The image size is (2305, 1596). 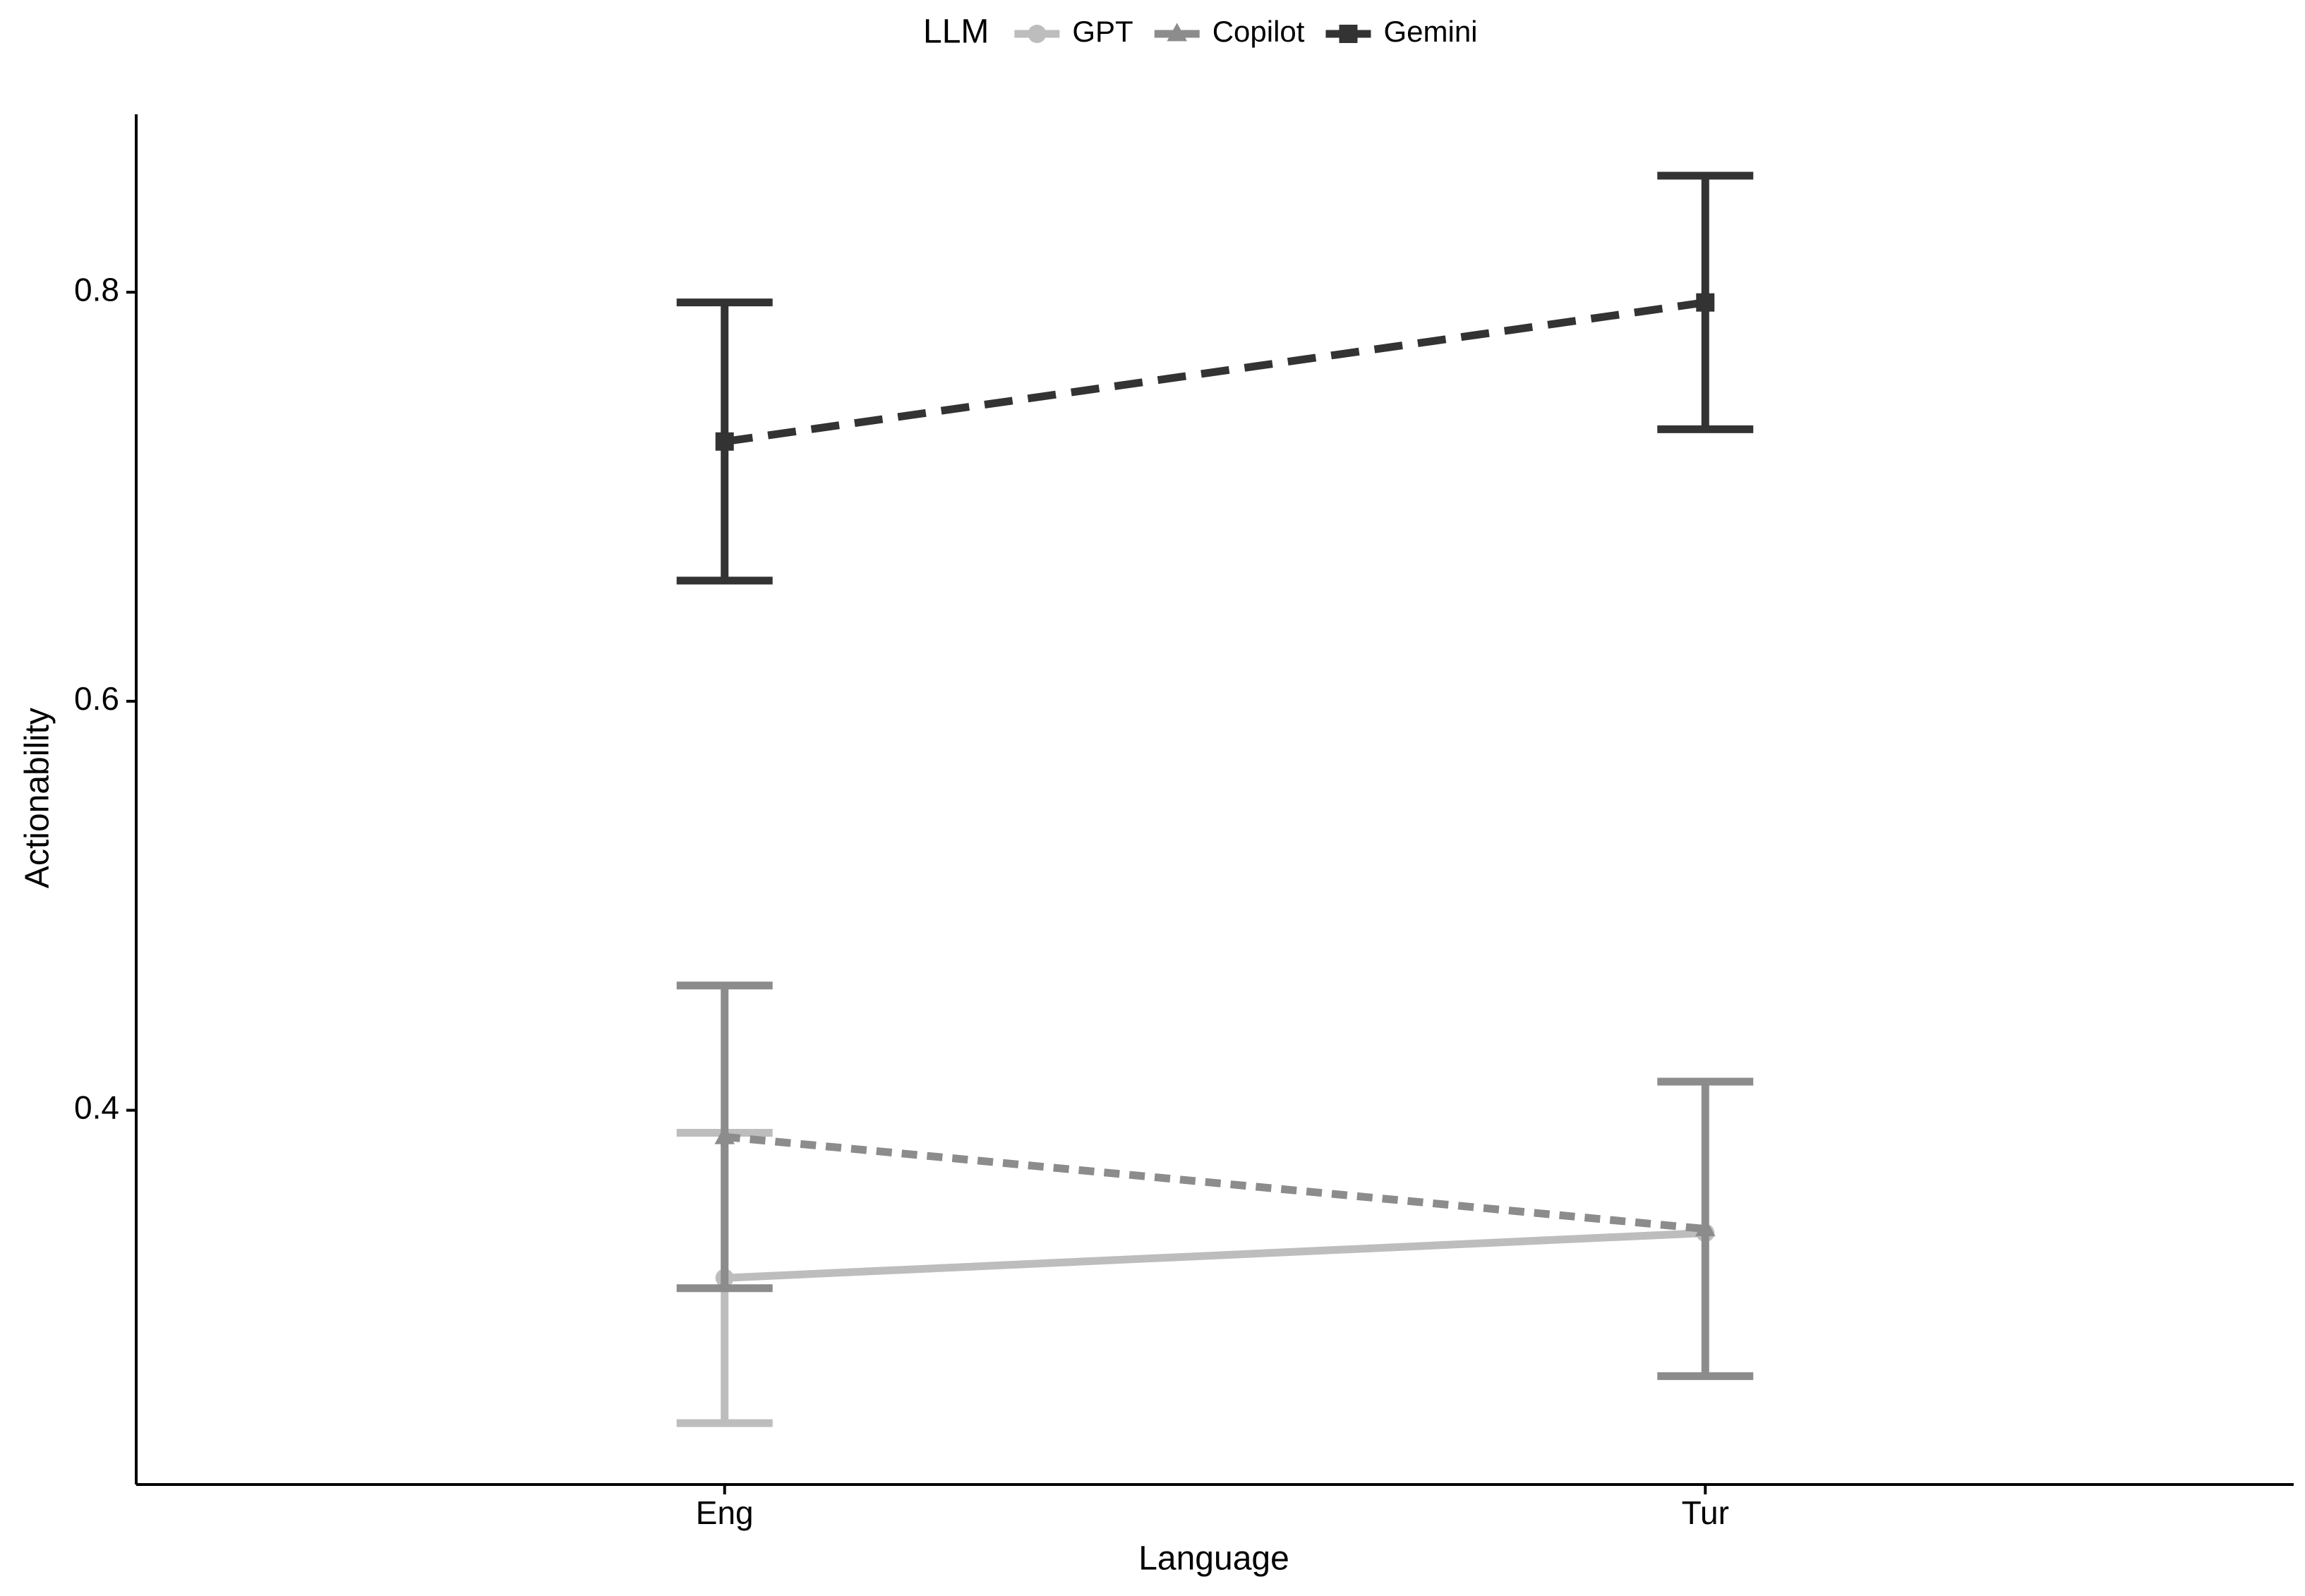 I want to click on x-axis-title: Language, so click(x=1214, y=1559).